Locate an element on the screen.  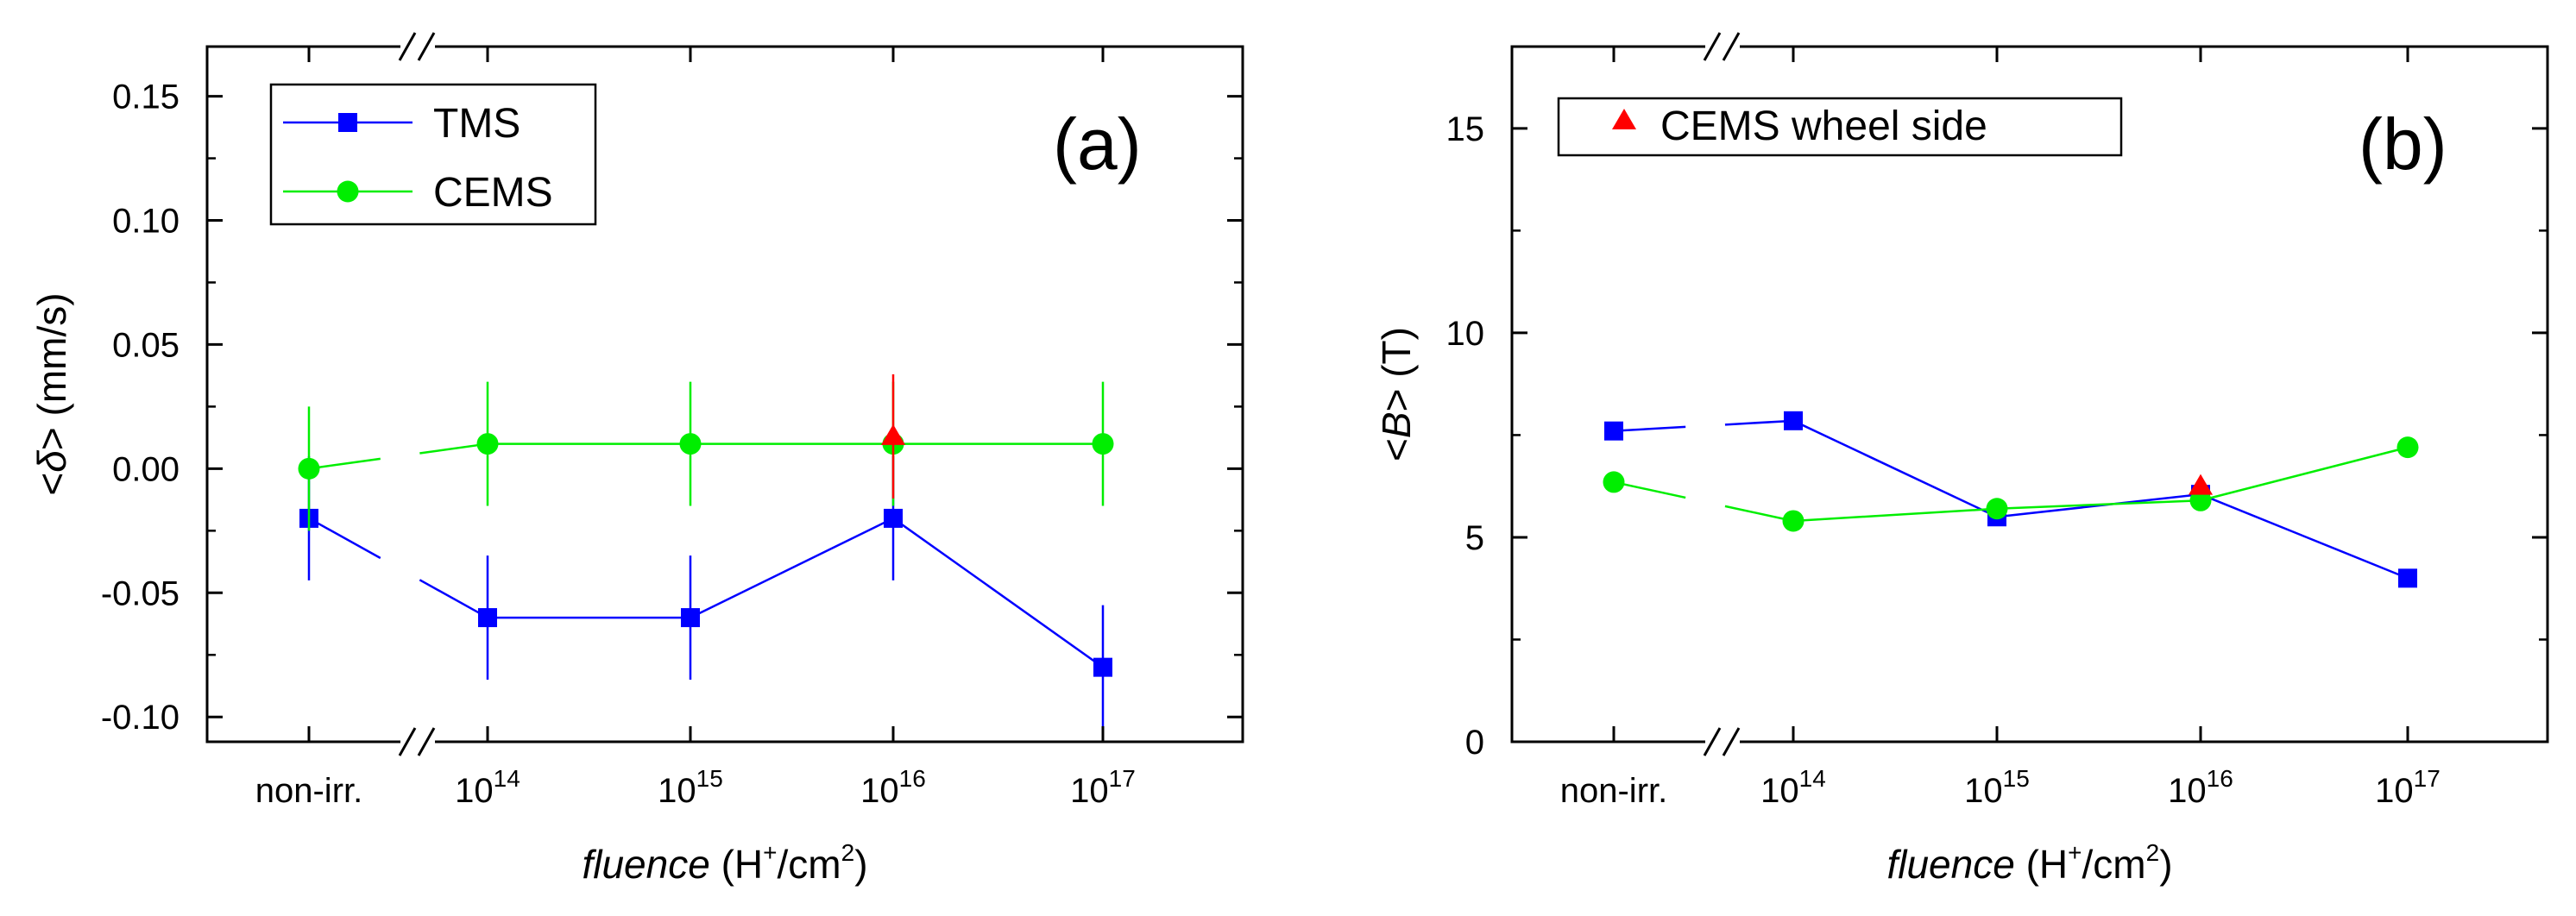
y-tick-label: 15 is located at coordinates (1465, 129).